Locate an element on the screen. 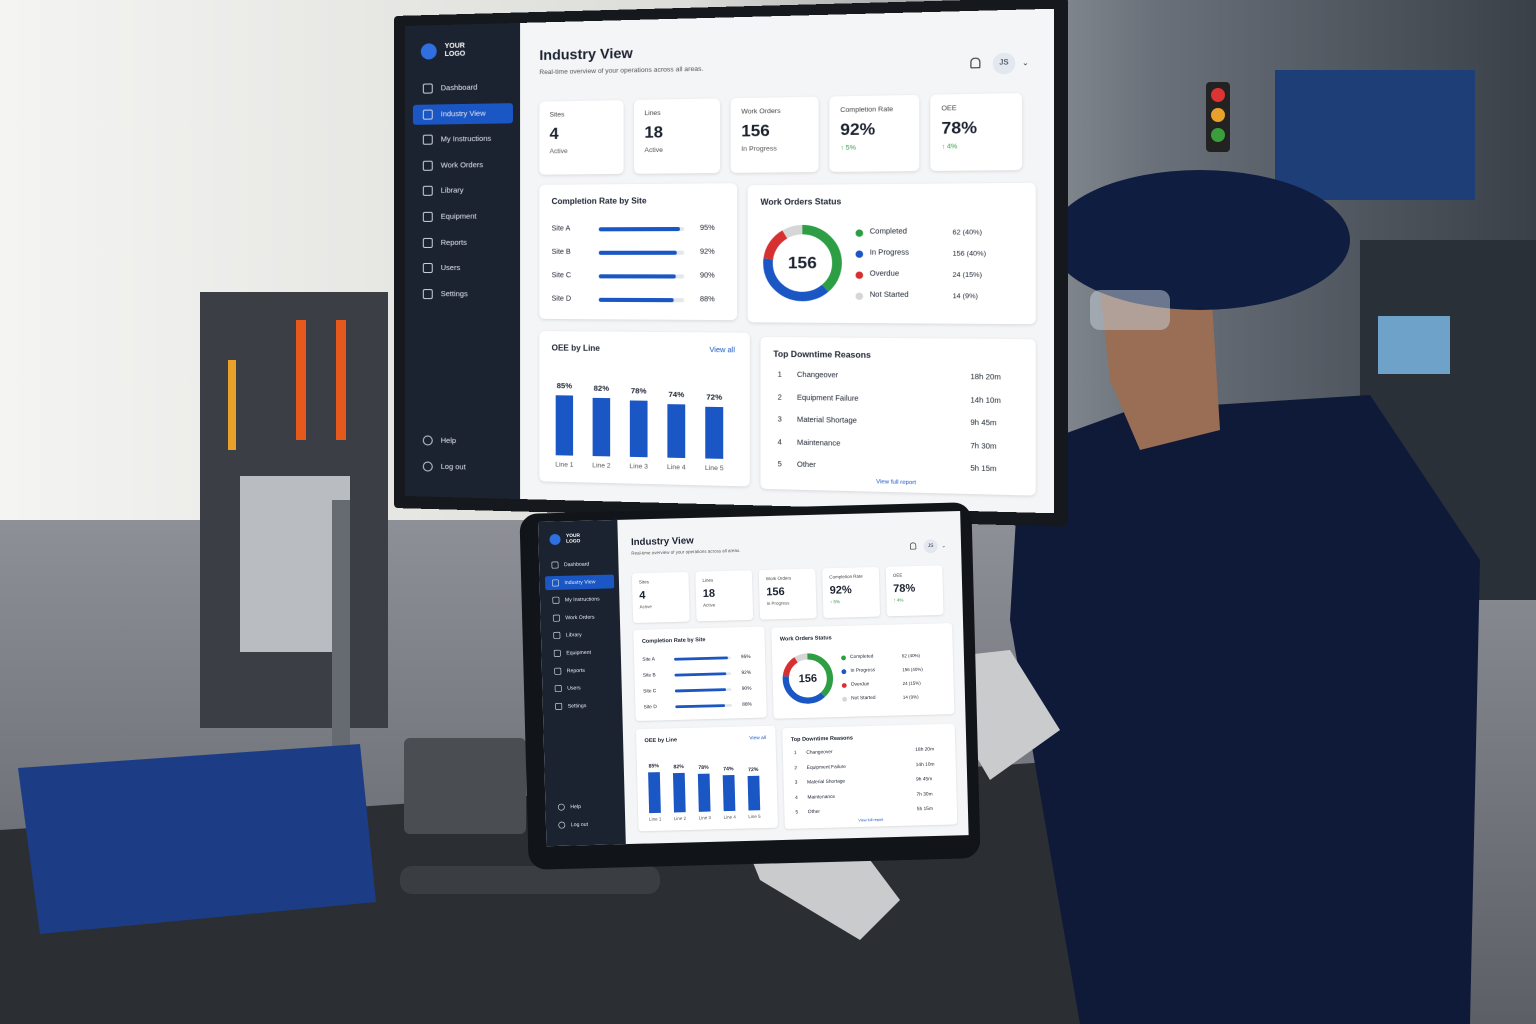  kpi-value: 92% is located at coordinates (858, 130).